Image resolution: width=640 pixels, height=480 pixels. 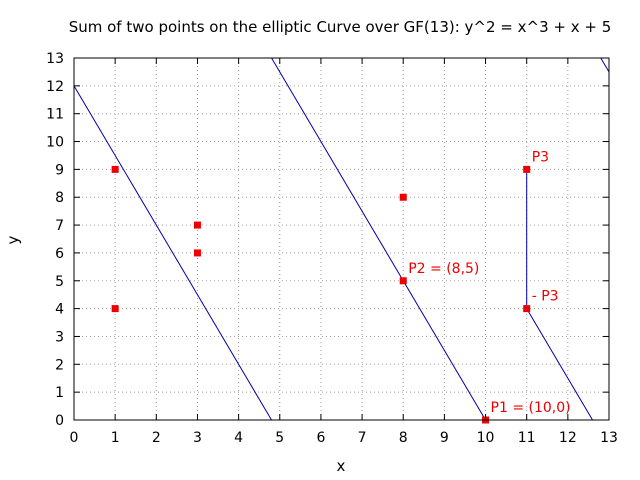 What do you see at coordinates (443, 269) in the screenshot?
I see `point-annotation: P2 = (8,5)` at bounding box center [443, 269].